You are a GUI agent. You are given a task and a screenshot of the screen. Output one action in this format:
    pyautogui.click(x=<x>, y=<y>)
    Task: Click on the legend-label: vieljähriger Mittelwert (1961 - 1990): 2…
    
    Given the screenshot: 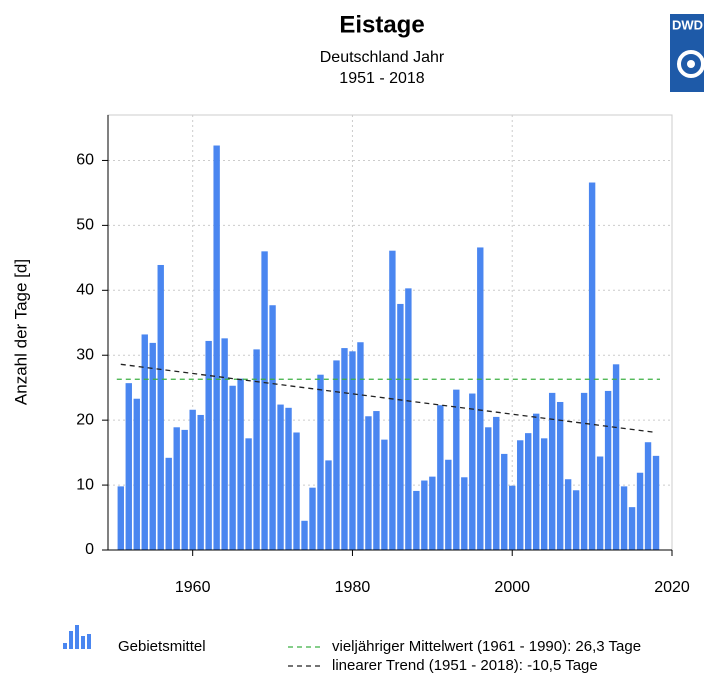 What is the action you would take?
    pyautogui.click(x=486, y=646)
    